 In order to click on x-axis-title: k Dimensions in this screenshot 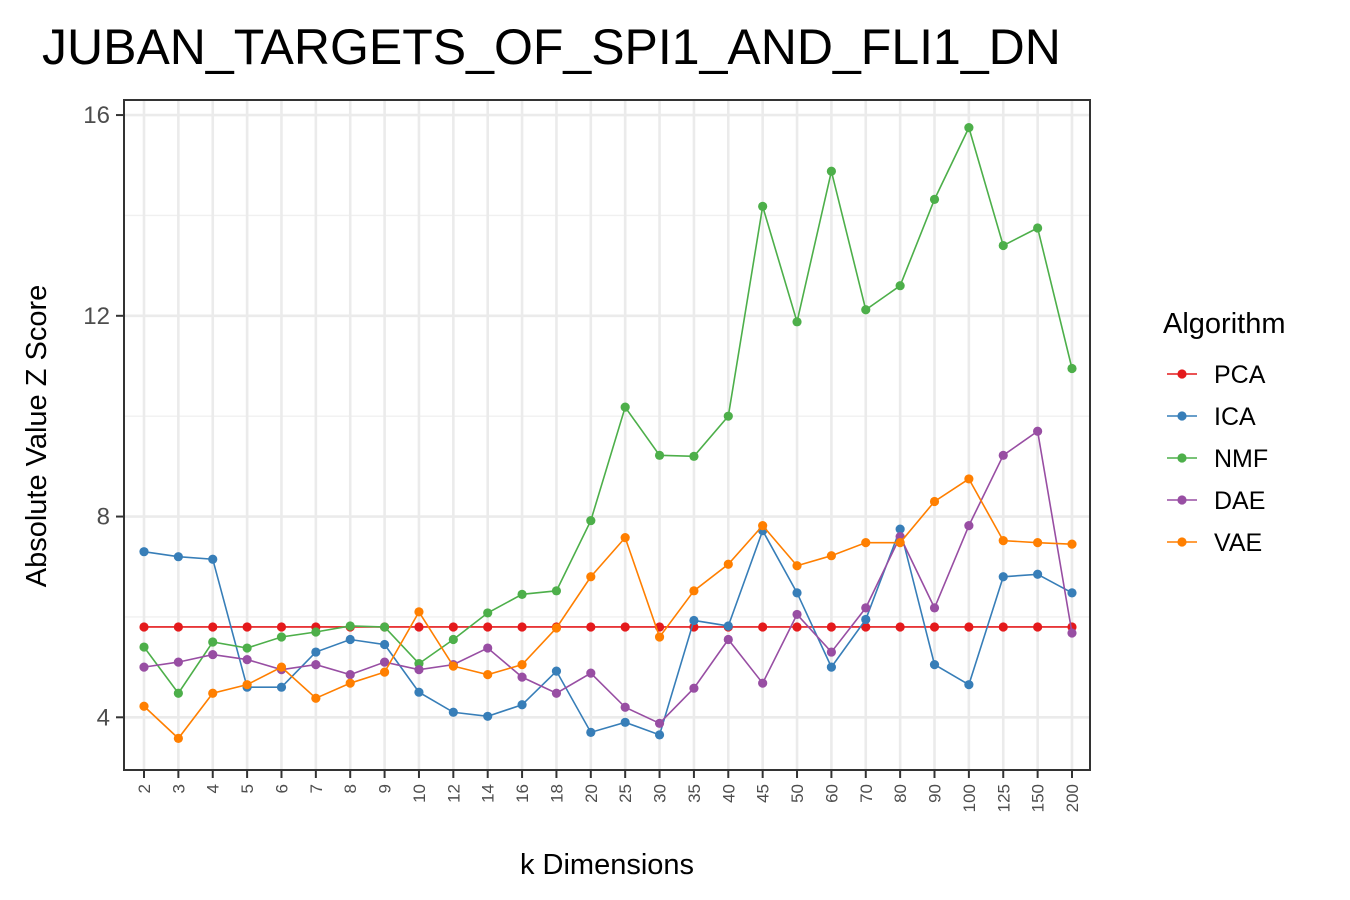, I will do `click(607, 865)`.